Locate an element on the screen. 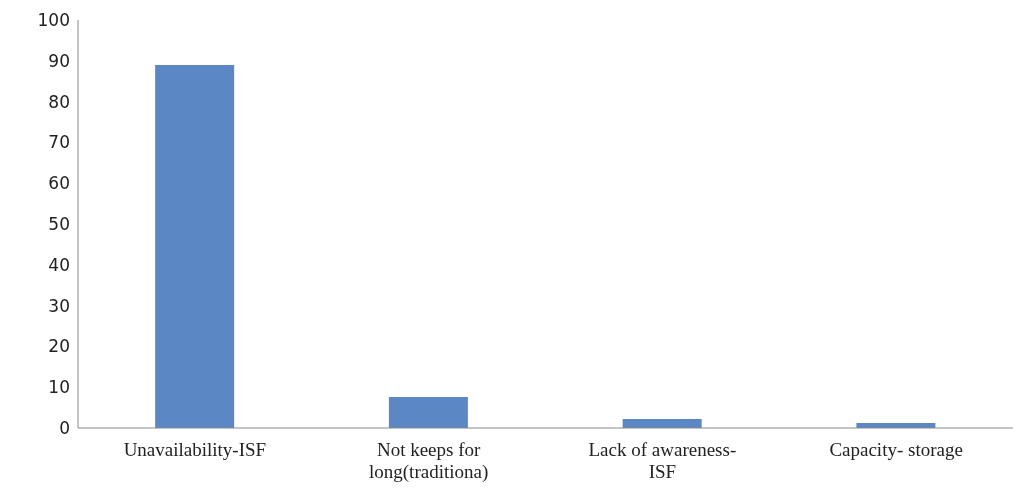  y-tick-label: 60 is located at coordinates (59, 183).